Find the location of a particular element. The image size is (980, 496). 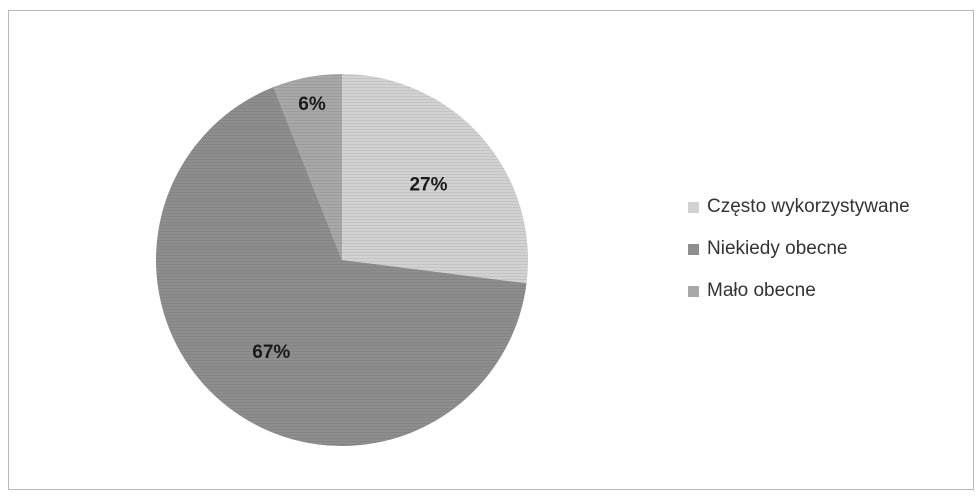

legend-item: Mało obecne is located at coordinates (799, 291).